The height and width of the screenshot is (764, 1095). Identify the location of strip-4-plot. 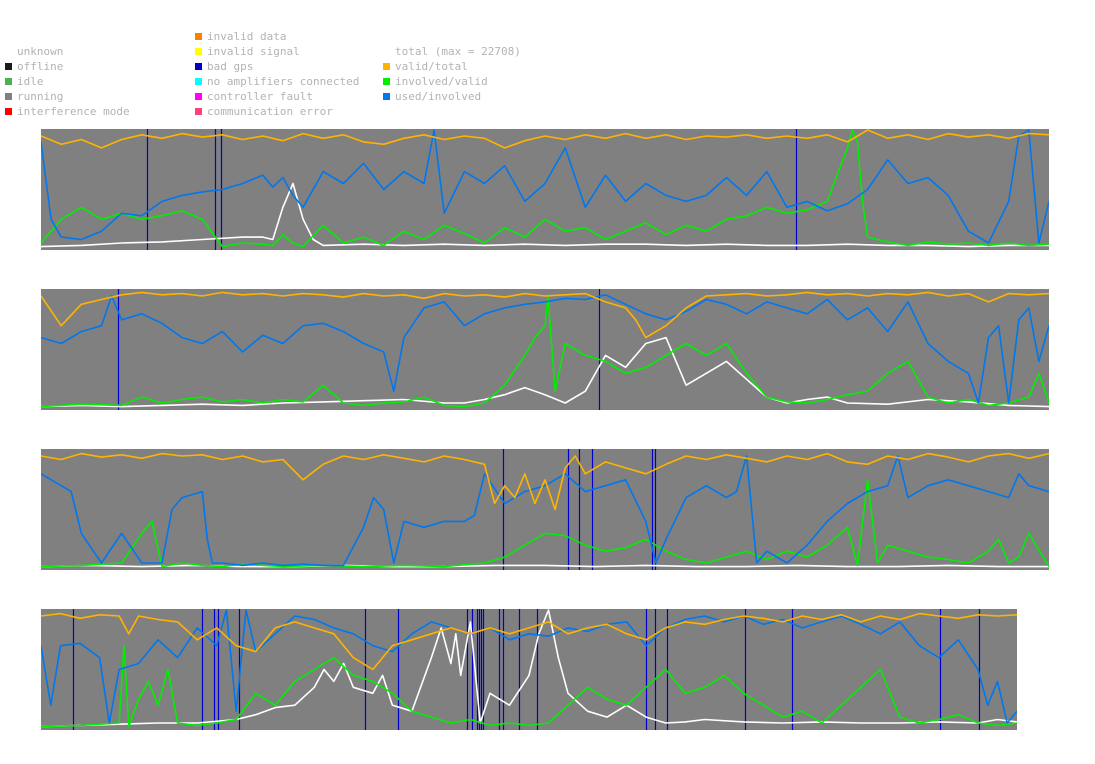
(529, 669).